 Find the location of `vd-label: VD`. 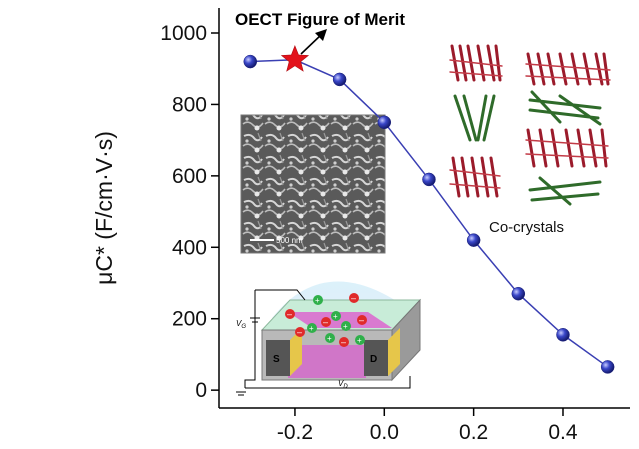

vd-label: VD is located at coordinates (343, 384).